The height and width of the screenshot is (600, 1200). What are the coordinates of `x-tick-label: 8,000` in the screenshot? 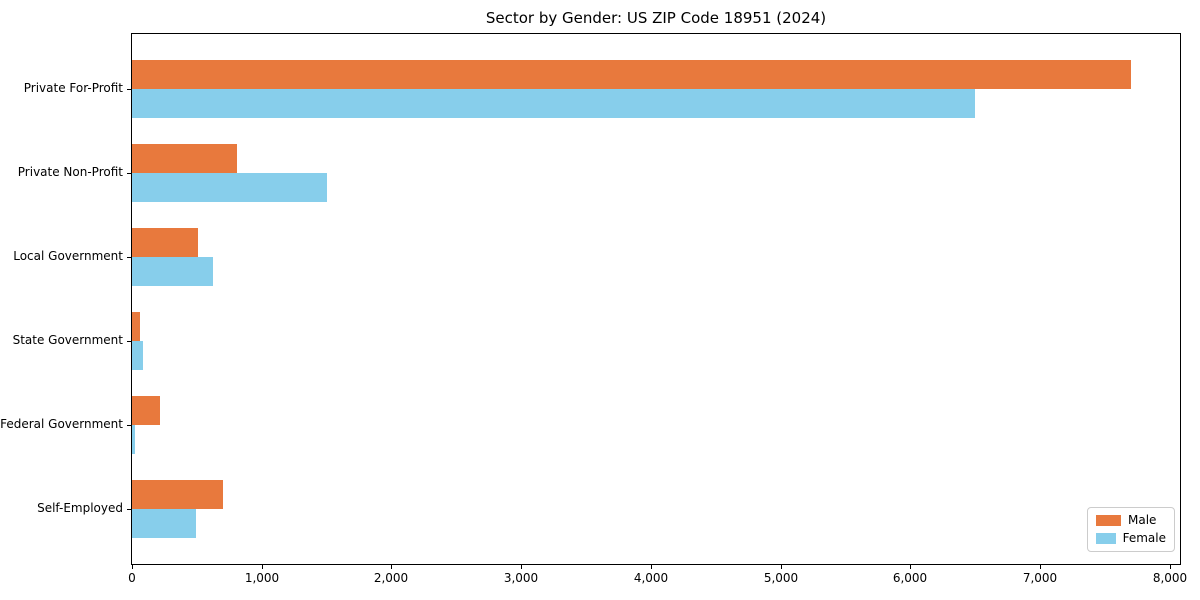 It's located at (1170, 578).